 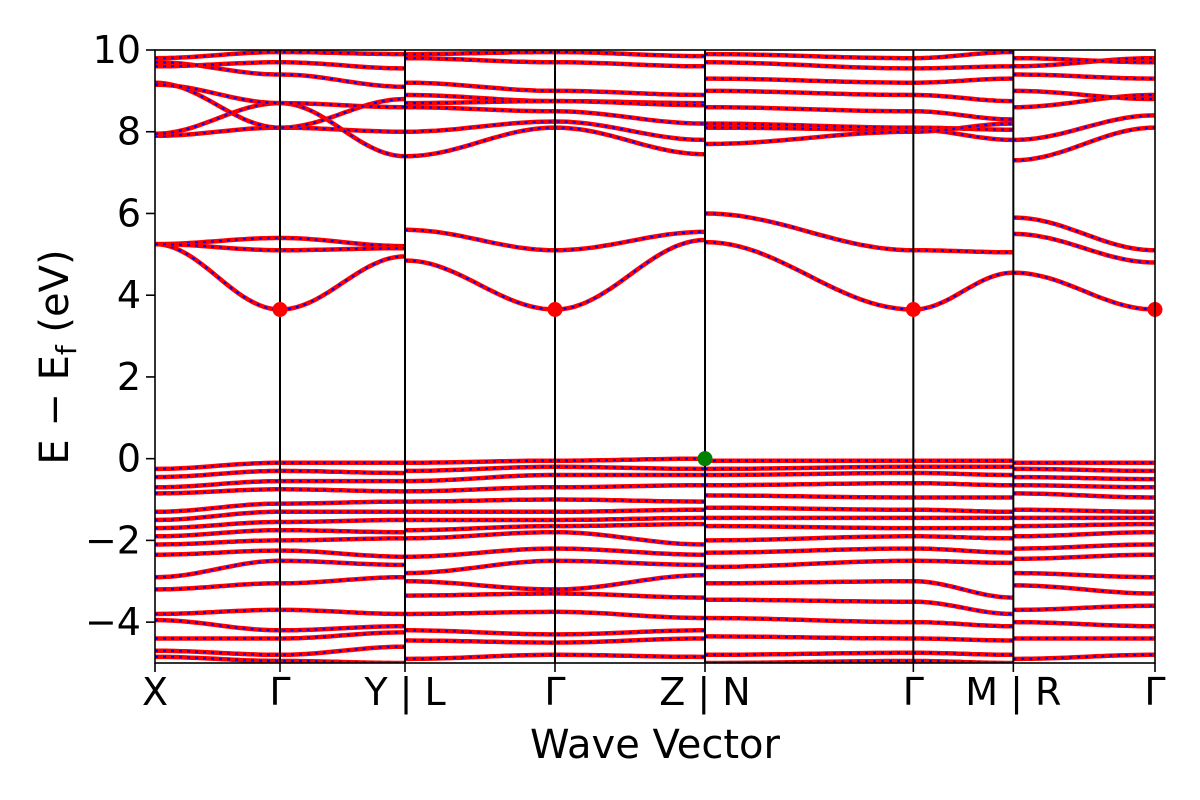 I want to click on y-tick-label: 8, so click(x=129, y=132).